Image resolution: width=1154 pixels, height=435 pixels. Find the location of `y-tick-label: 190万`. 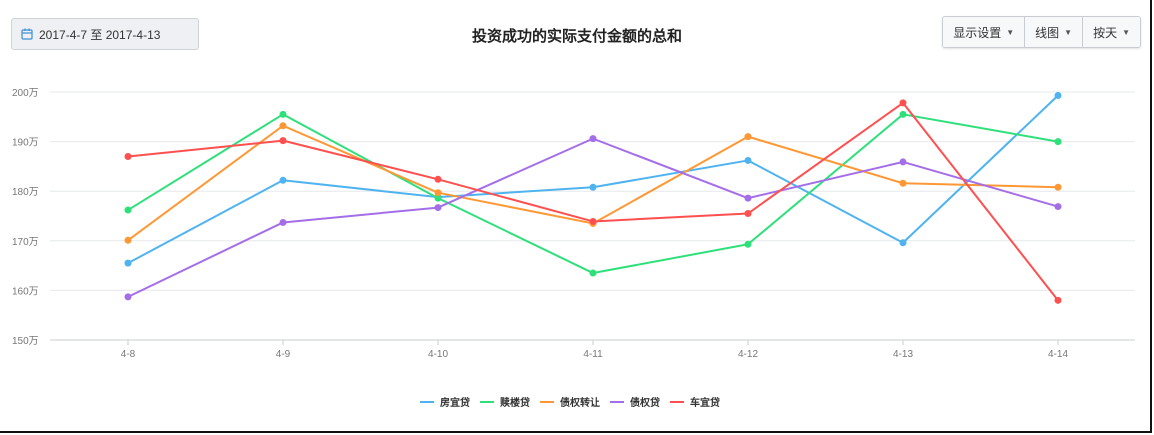

y-tick-label: 190万 is located at coordinates (25, 143).